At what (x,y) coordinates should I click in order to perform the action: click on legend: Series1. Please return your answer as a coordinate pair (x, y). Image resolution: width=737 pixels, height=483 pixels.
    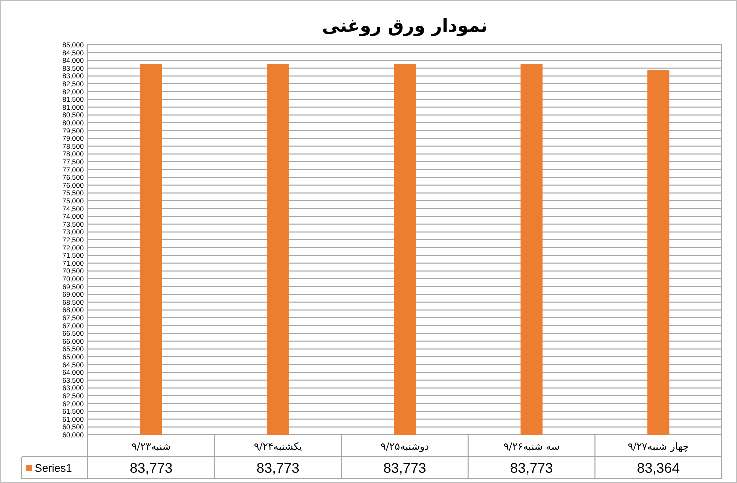
    Looking at the image, I should click on (49, 469).